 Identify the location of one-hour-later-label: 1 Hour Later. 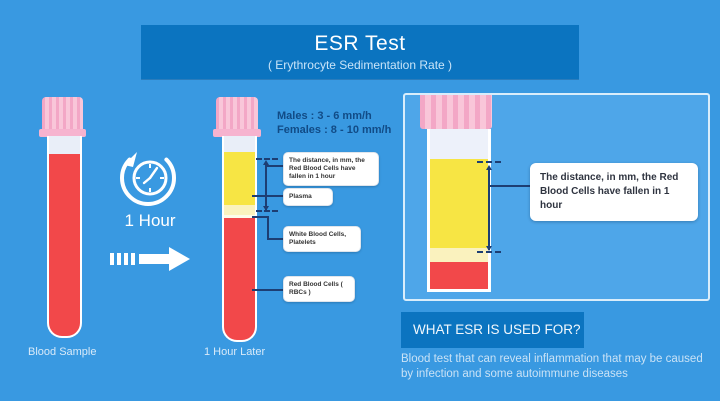
(235, 352).